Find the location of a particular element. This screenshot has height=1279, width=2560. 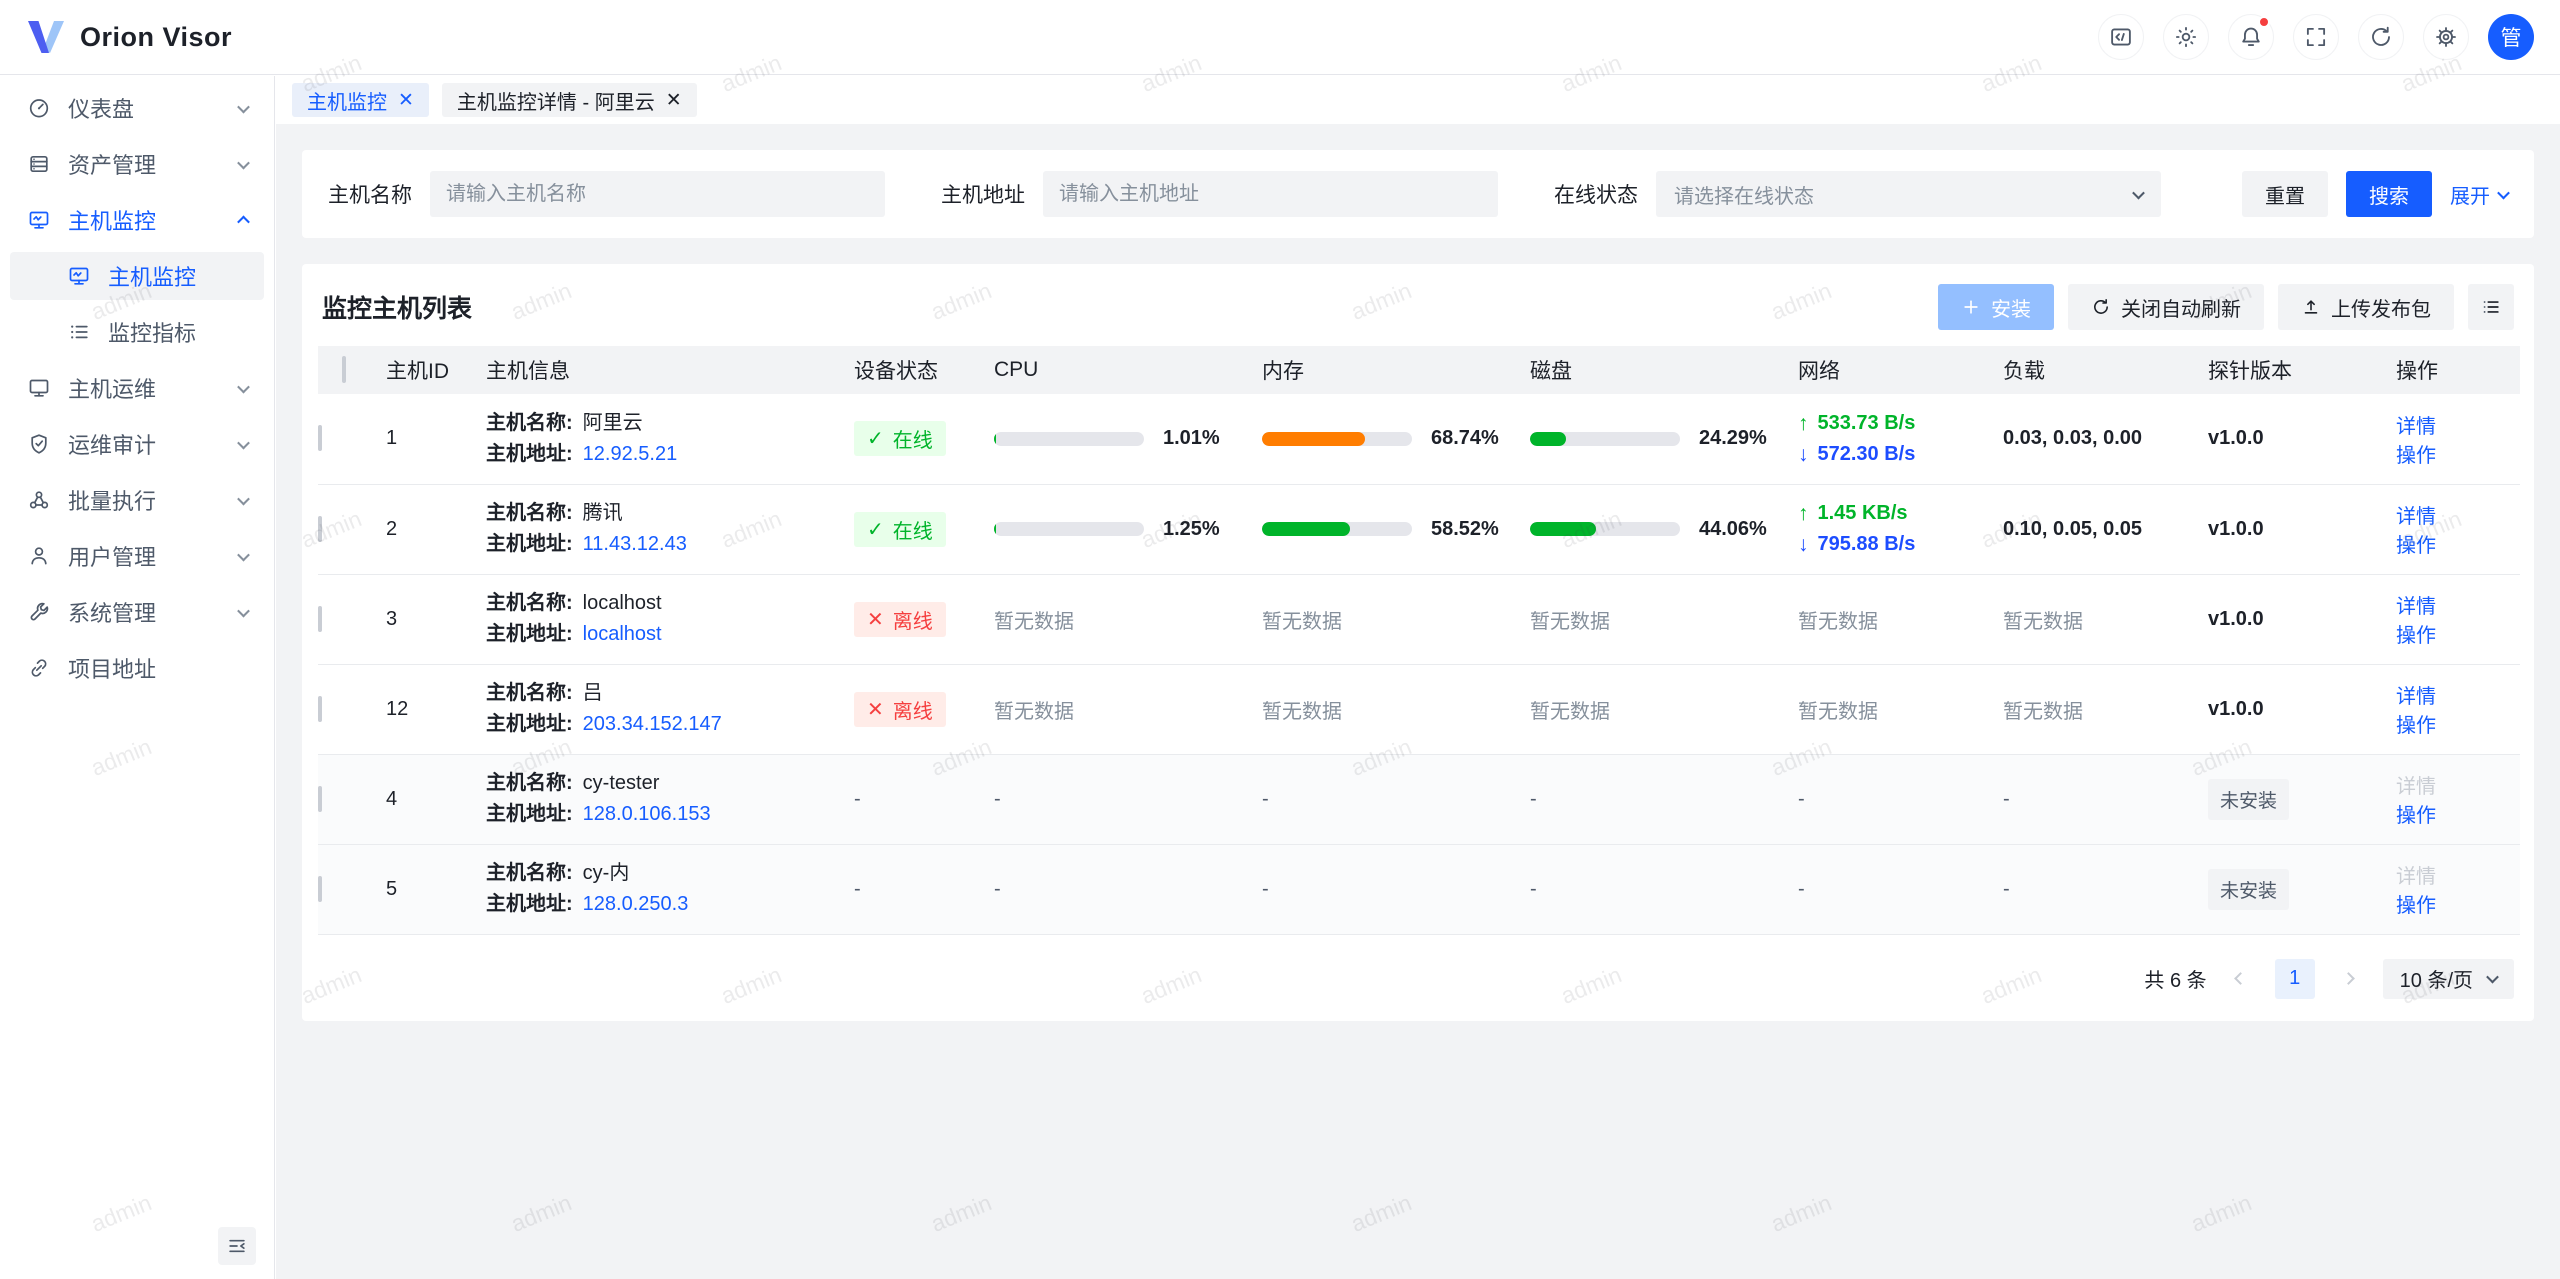

settings-button is located at coordinates (2446, 37).